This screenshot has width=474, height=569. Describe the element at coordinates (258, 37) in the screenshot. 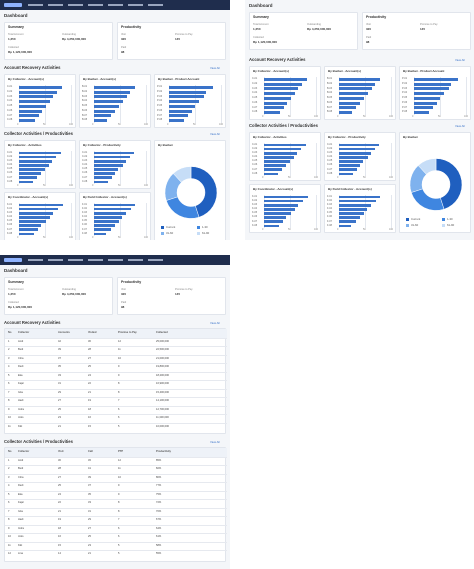

I see `card-label: Collected` at that location.